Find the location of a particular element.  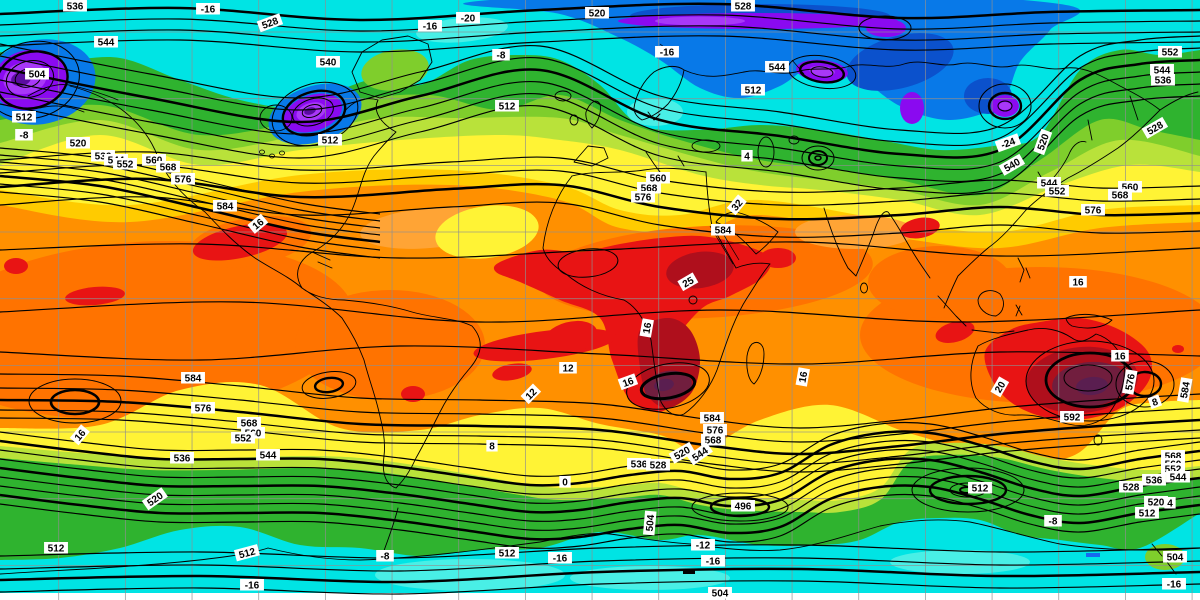

contour-label: 552 is located at coordinates (1173, 469).